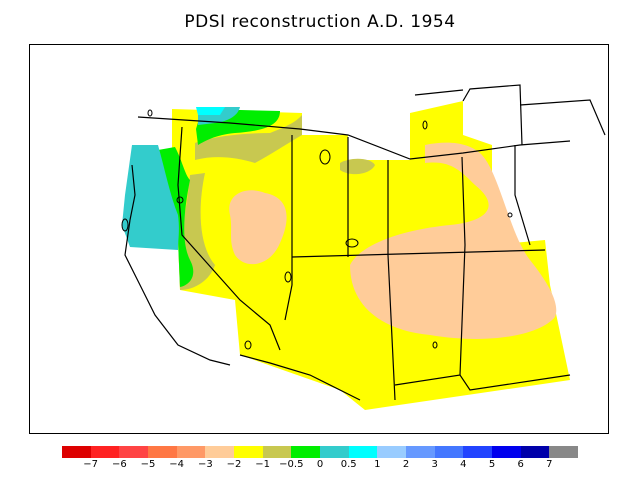 The width and height of the screenshot is (640, 480). What do you see at coordinates (210, 111) in the screenshot?
I see `cyan-patch-north` at bounding box center [210, 111].